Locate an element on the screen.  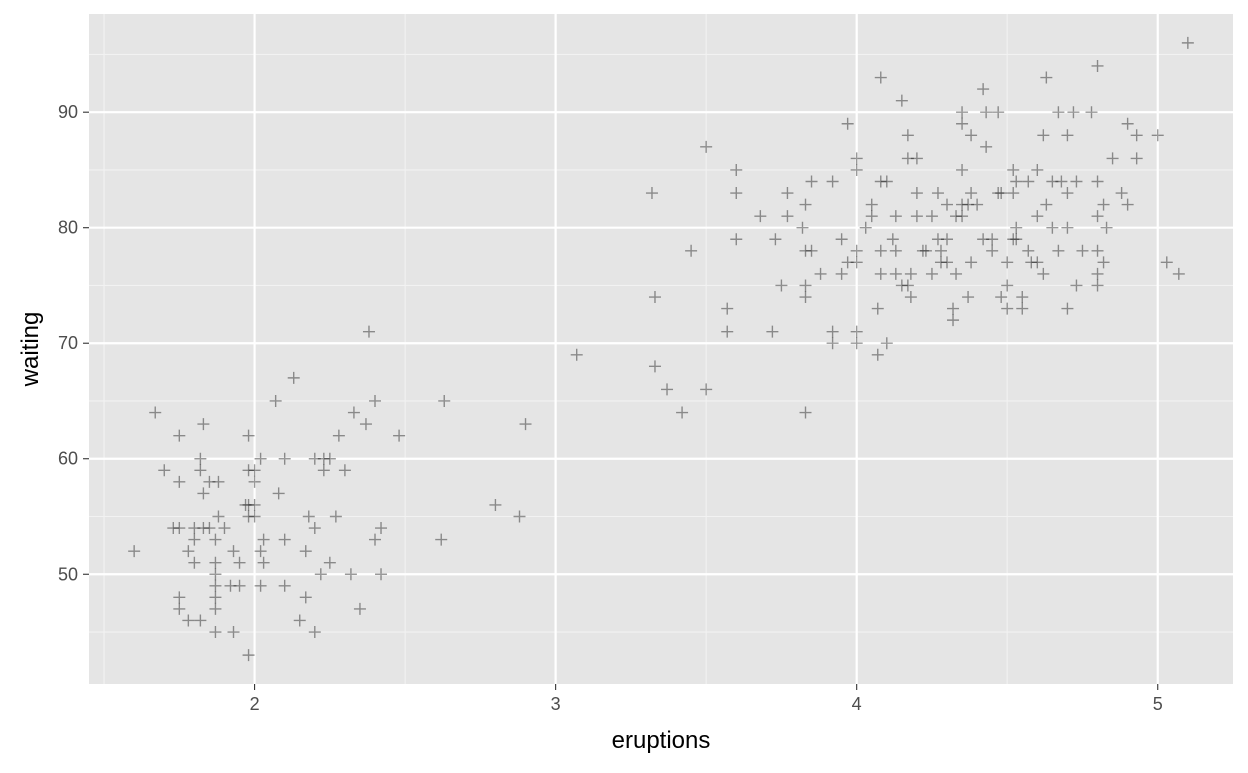
x-tick-label: 2 is located at coordinates (255, 704).